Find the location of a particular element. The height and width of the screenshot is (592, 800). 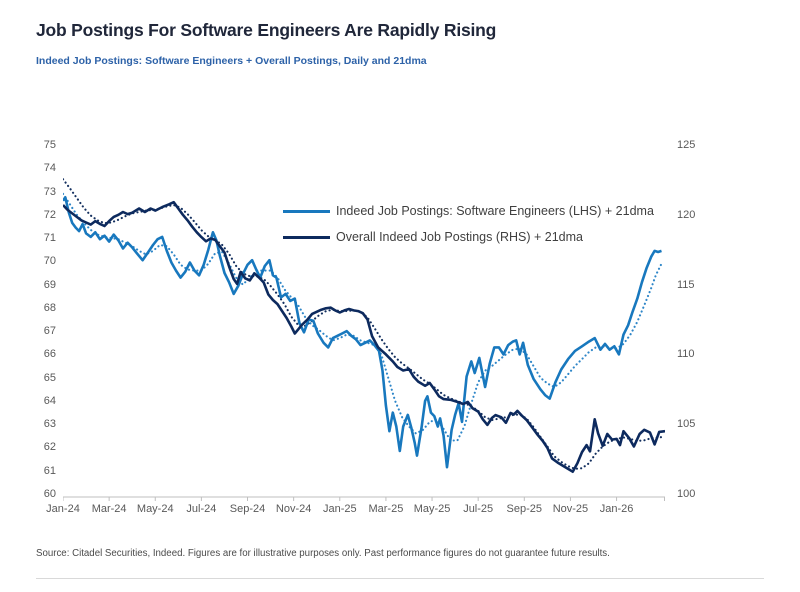

left-axis-tick-label: 63 is located at coordinates (49, 424).